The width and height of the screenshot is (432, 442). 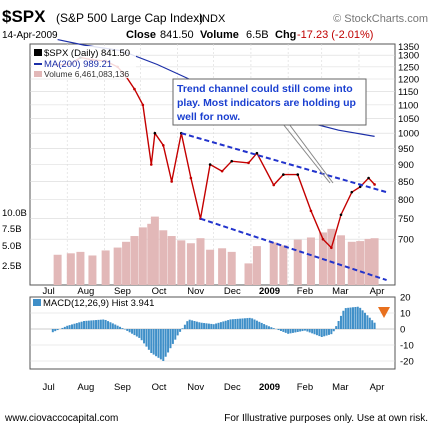 I want to click on month-label: Oct, so click(x=159, y=387).